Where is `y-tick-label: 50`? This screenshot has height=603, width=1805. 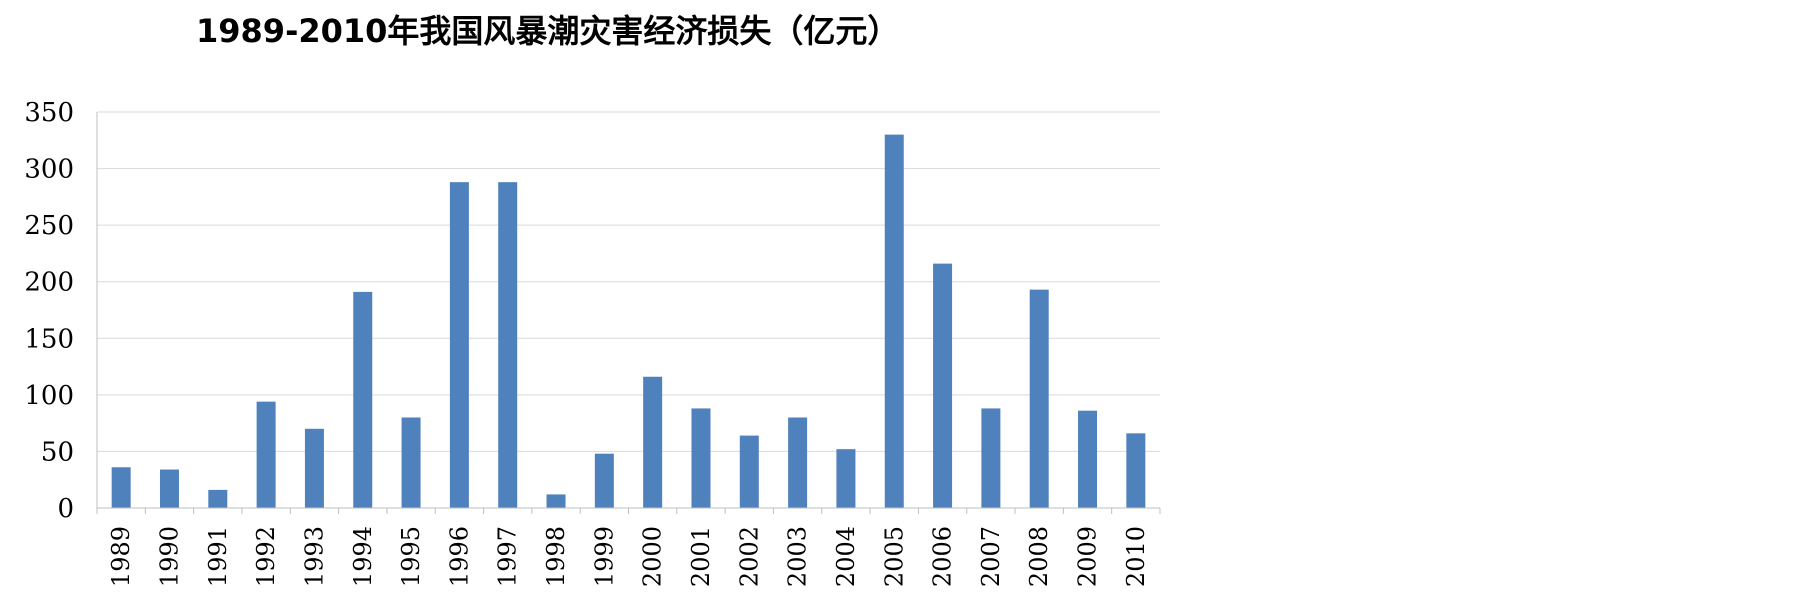
y-tick-label: 50 is located at coordinates (57, 452).